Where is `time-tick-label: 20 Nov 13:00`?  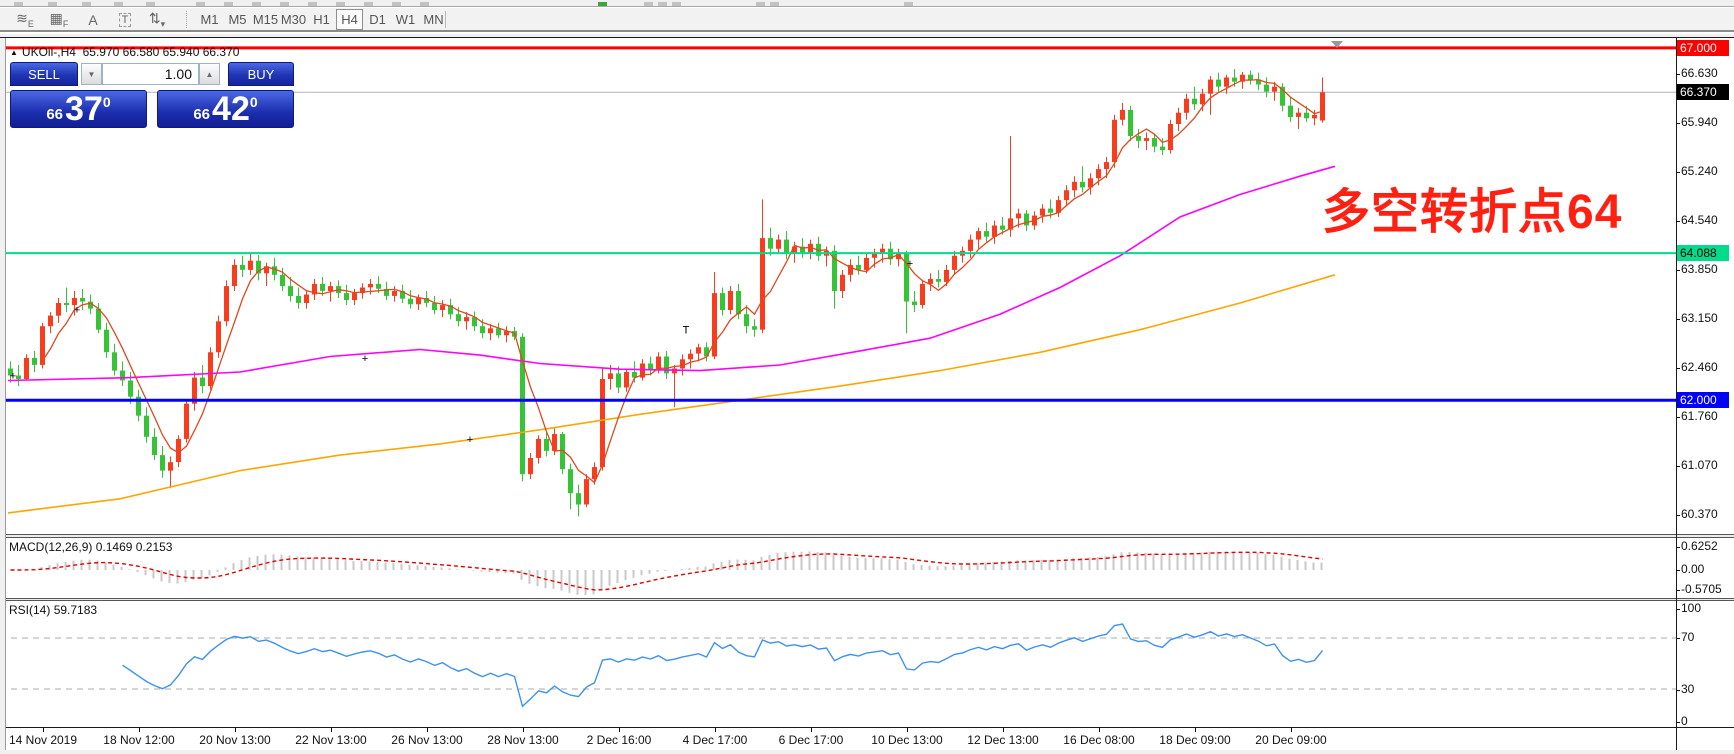
time-tick-label: 20 Nov 13:00 is located at coordinates (235, 740).